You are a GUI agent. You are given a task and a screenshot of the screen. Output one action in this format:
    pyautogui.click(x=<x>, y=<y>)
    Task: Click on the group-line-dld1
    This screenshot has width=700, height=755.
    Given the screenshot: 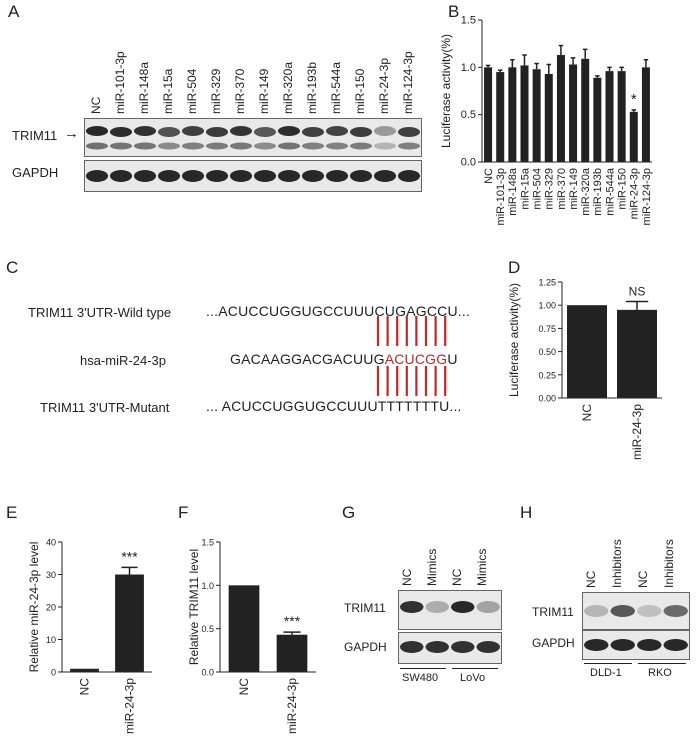 What is the action you would take?
    pyautogui.click(x=608, y=663)
    